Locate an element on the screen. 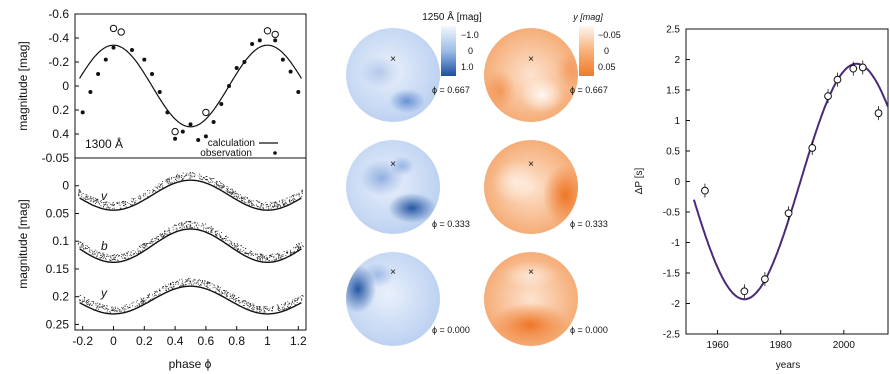  colorbar-y: y [mag] −0.05 0 0.05 is located at coordinates (596, 44).